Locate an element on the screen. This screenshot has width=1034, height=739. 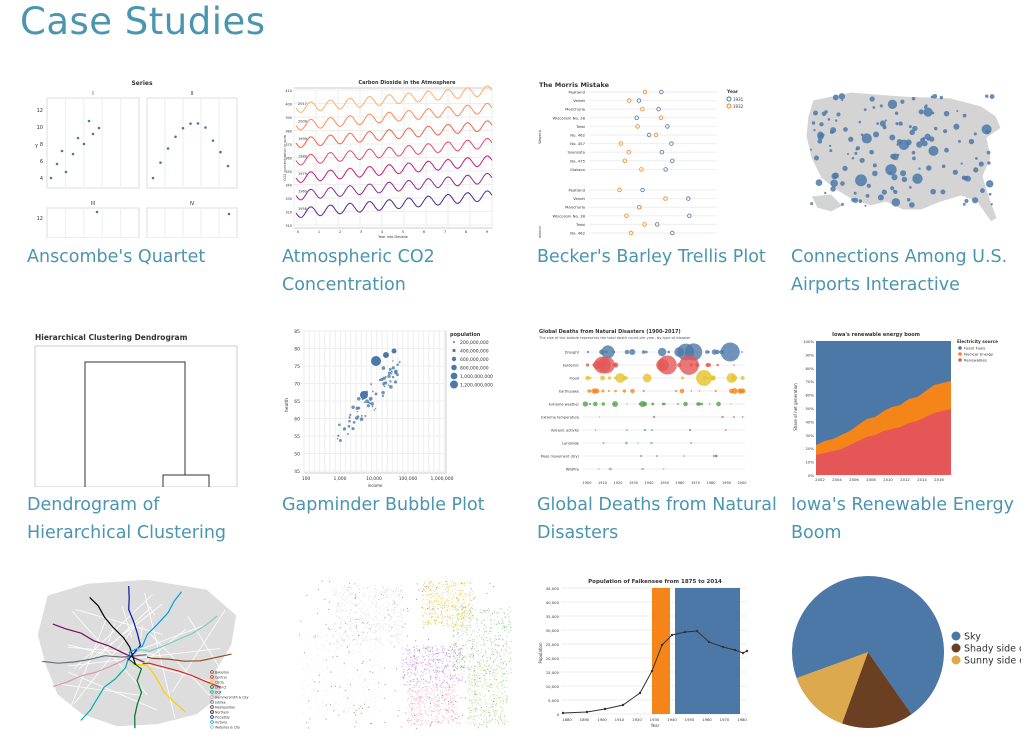
data-point is located at coordinates (190, 123).